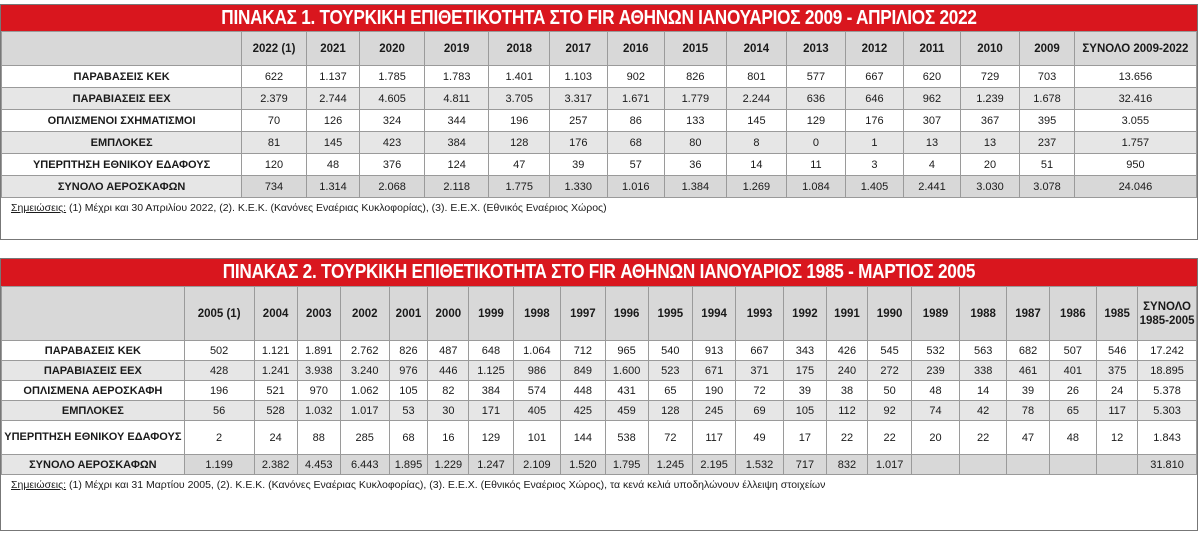  What do you see at coordinates (1073, 390) in the screenshot?
I see `table-cell: 26` at bounding box center [1073, 390].